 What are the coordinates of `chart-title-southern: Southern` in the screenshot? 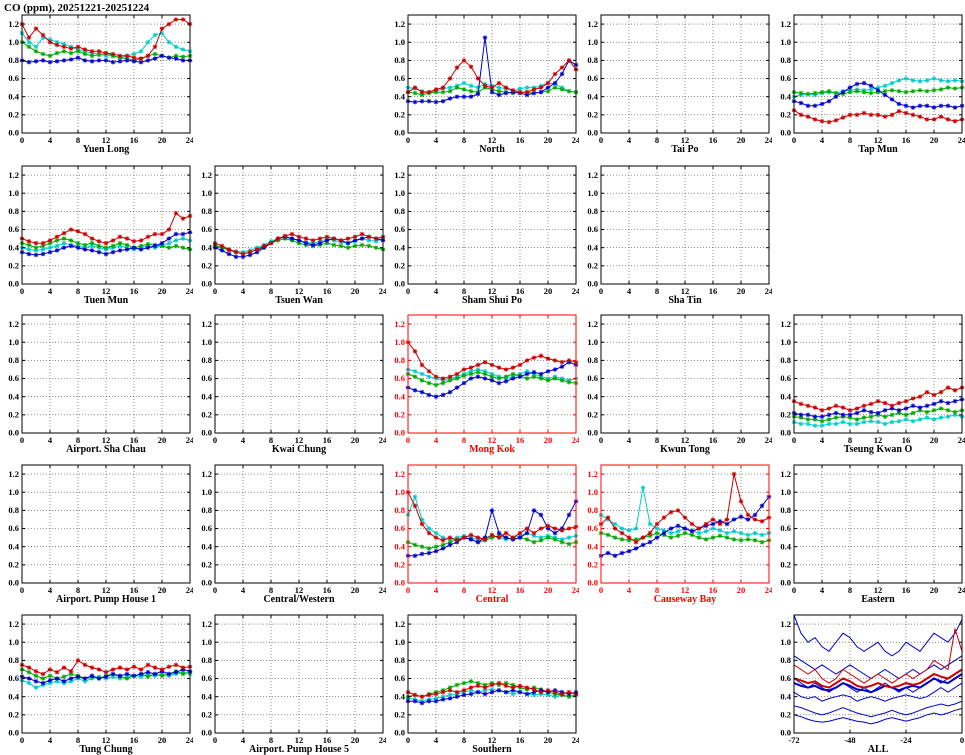 It's located at (492, 749).